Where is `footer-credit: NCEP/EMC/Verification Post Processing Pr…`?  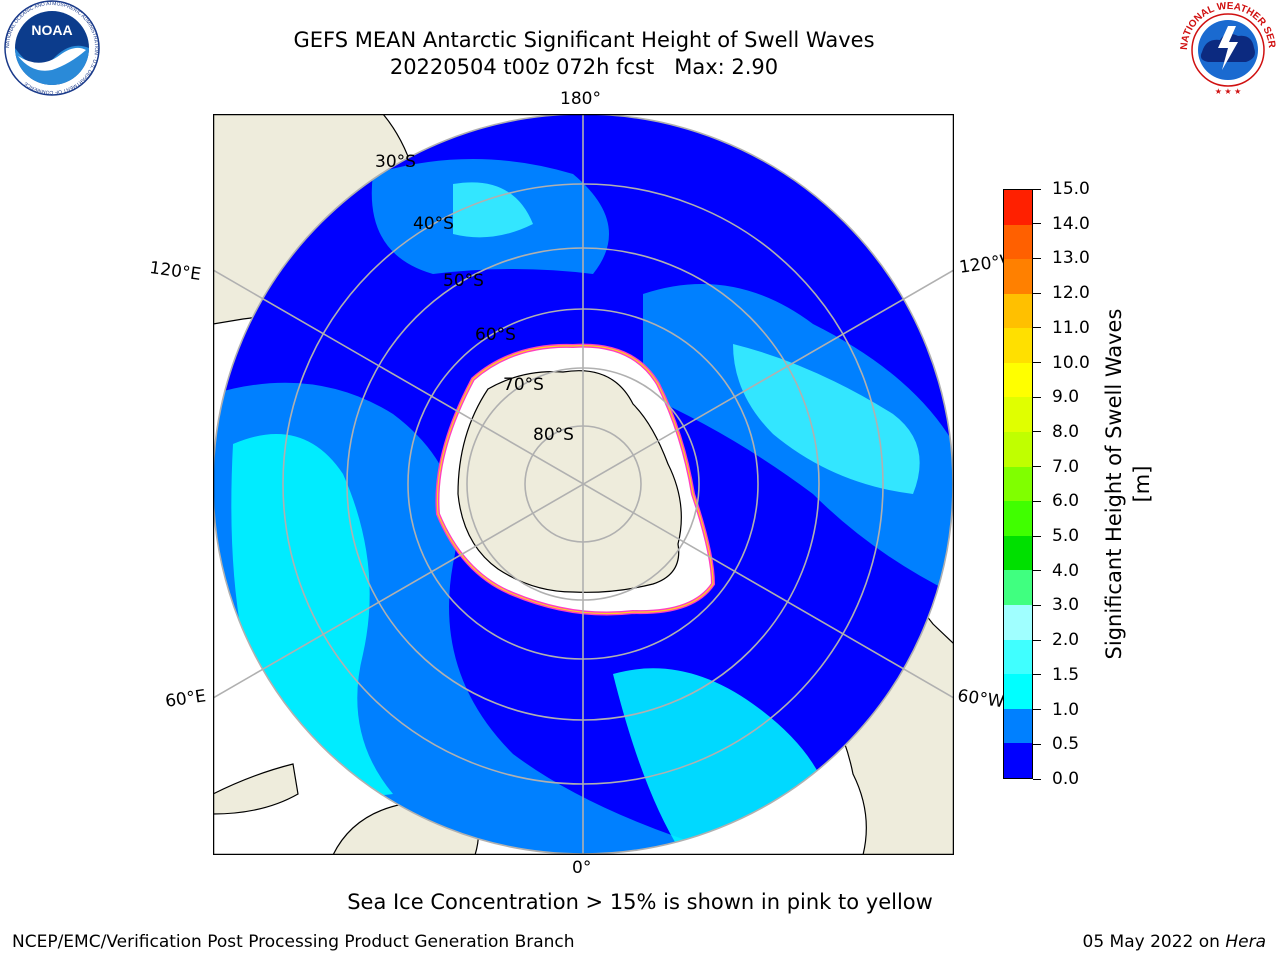 footer-credit: NCEP/EMC/Verification Post Processing Pr… is located at coordinates (293, 942).